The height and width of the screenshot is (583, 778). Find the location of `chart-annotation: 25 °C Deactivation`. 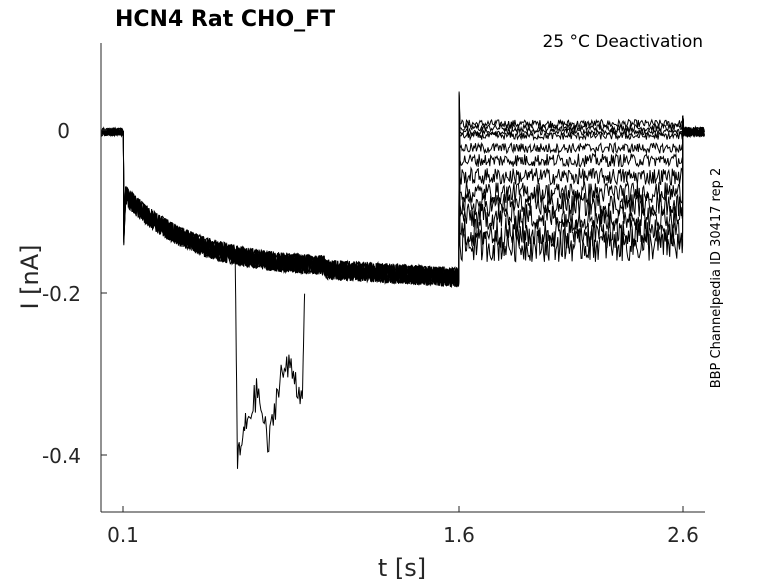

chart-annotation: 25 °C Deactivation is located at coordinates (622, 42).